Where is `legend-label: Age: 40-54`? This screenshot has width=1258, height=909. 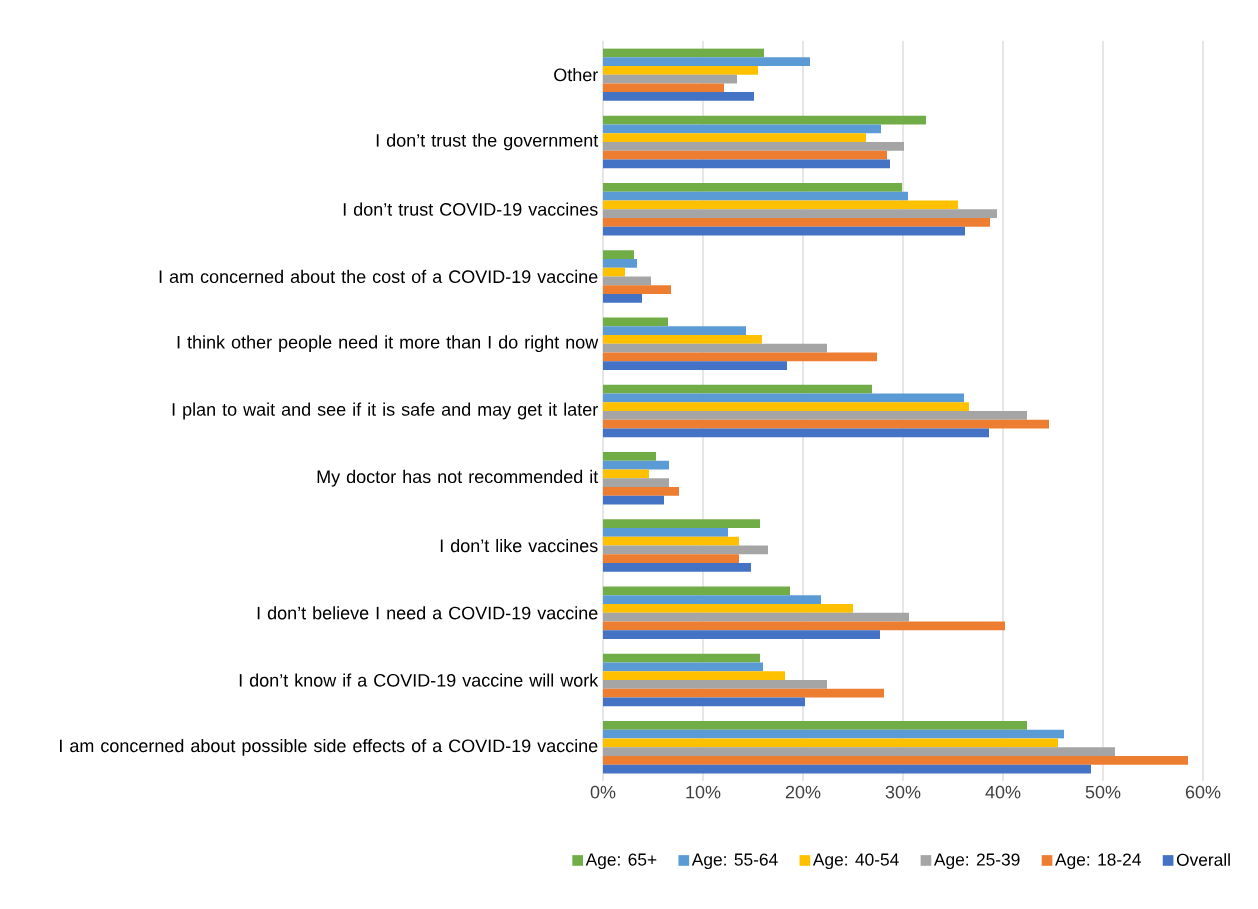 legend-label: Age: 40-54 is located at coordinates (855, 861).